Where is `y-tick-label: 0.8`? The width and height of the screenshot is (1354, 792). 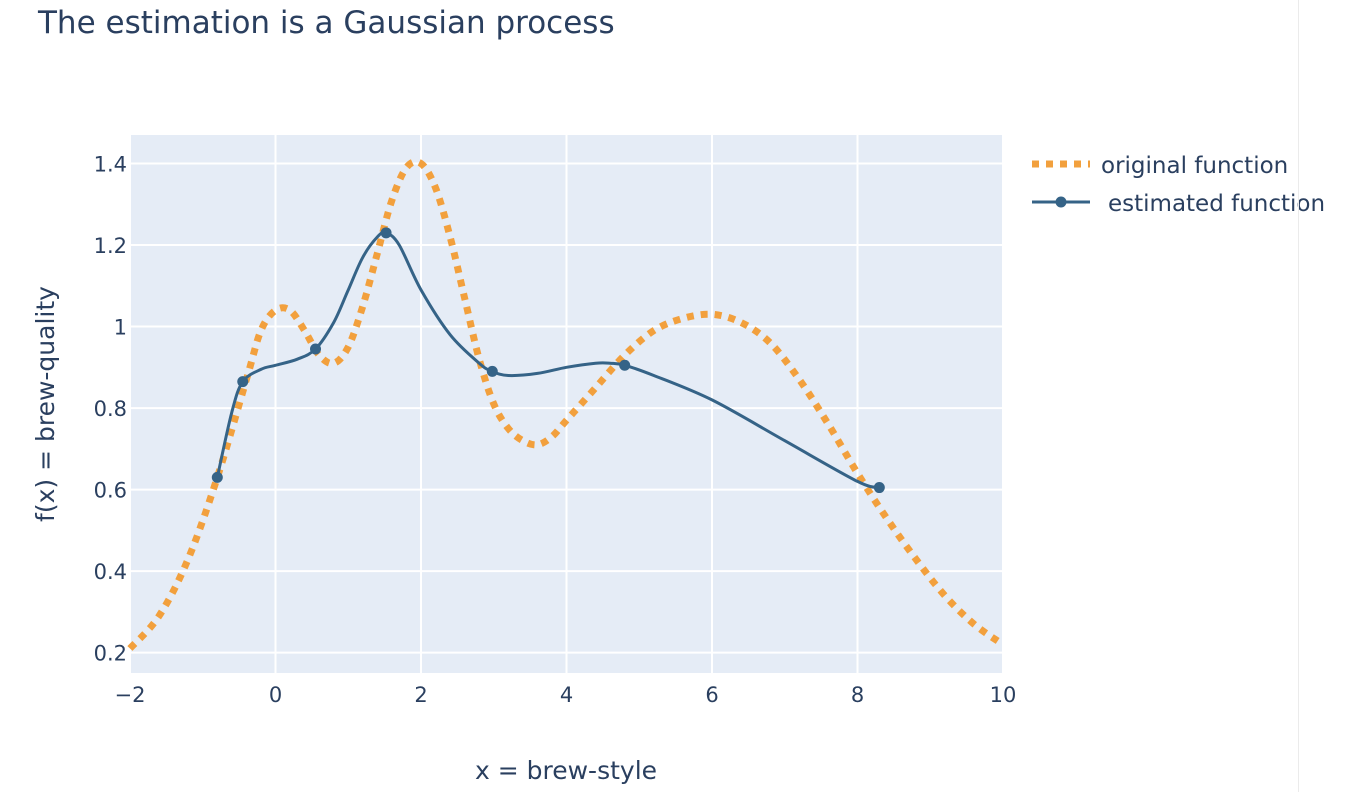
y-tick-label: 0.8 is located at coordinates (110, 409).